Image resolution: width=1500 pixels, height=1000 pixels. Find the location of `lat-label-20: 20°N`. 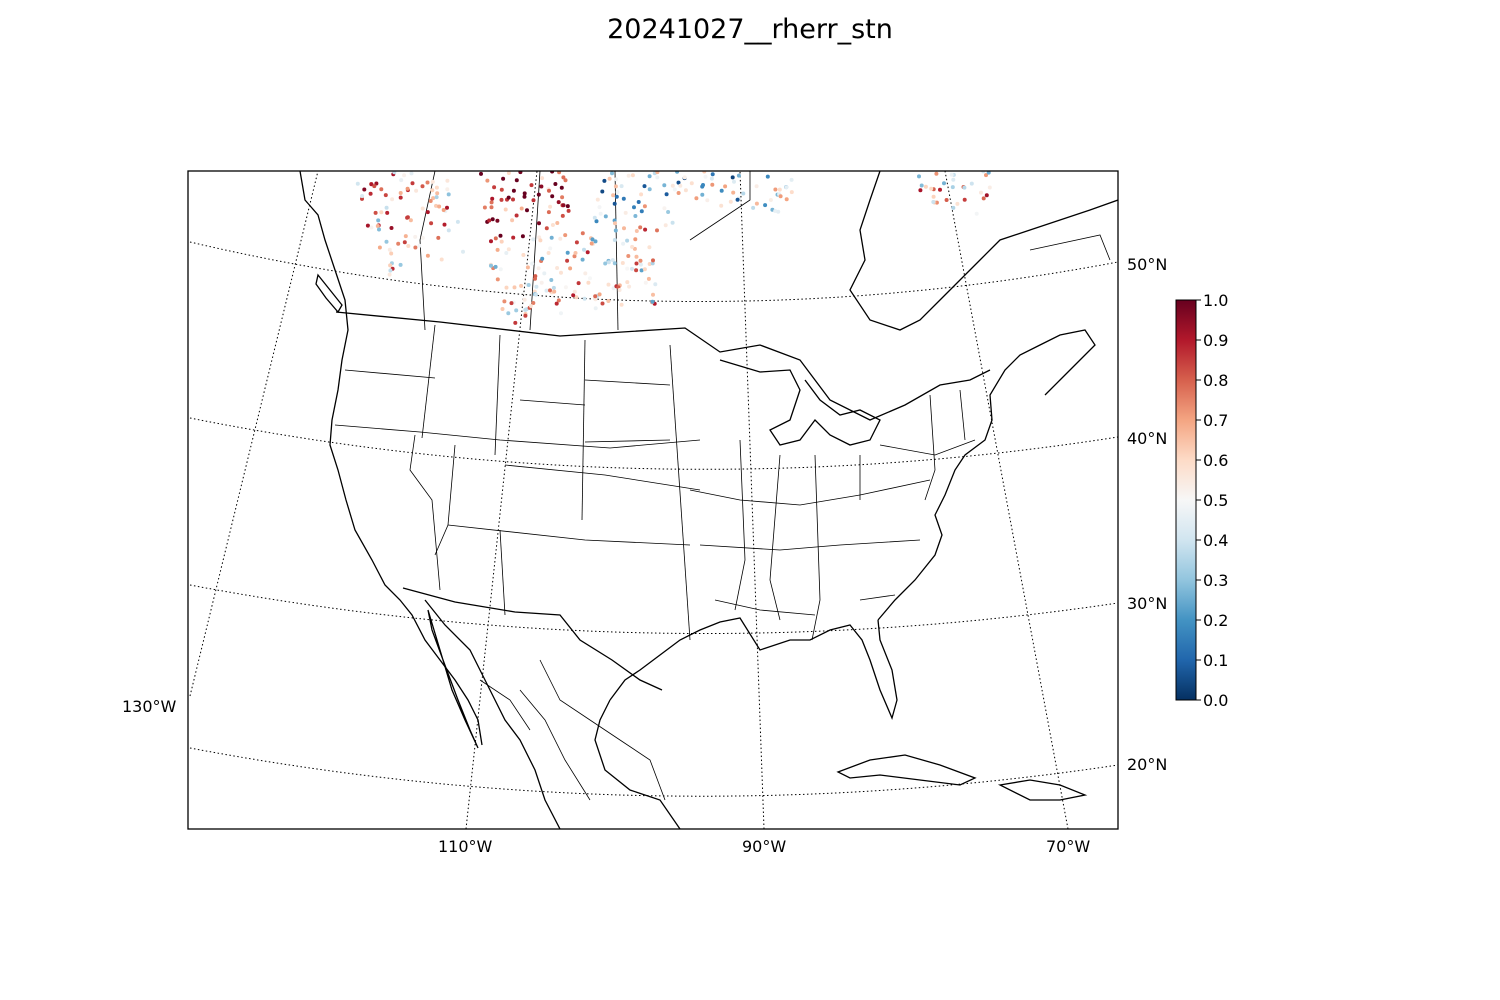

lat-label-20: 20°N is located at coordinates (1147, 764).